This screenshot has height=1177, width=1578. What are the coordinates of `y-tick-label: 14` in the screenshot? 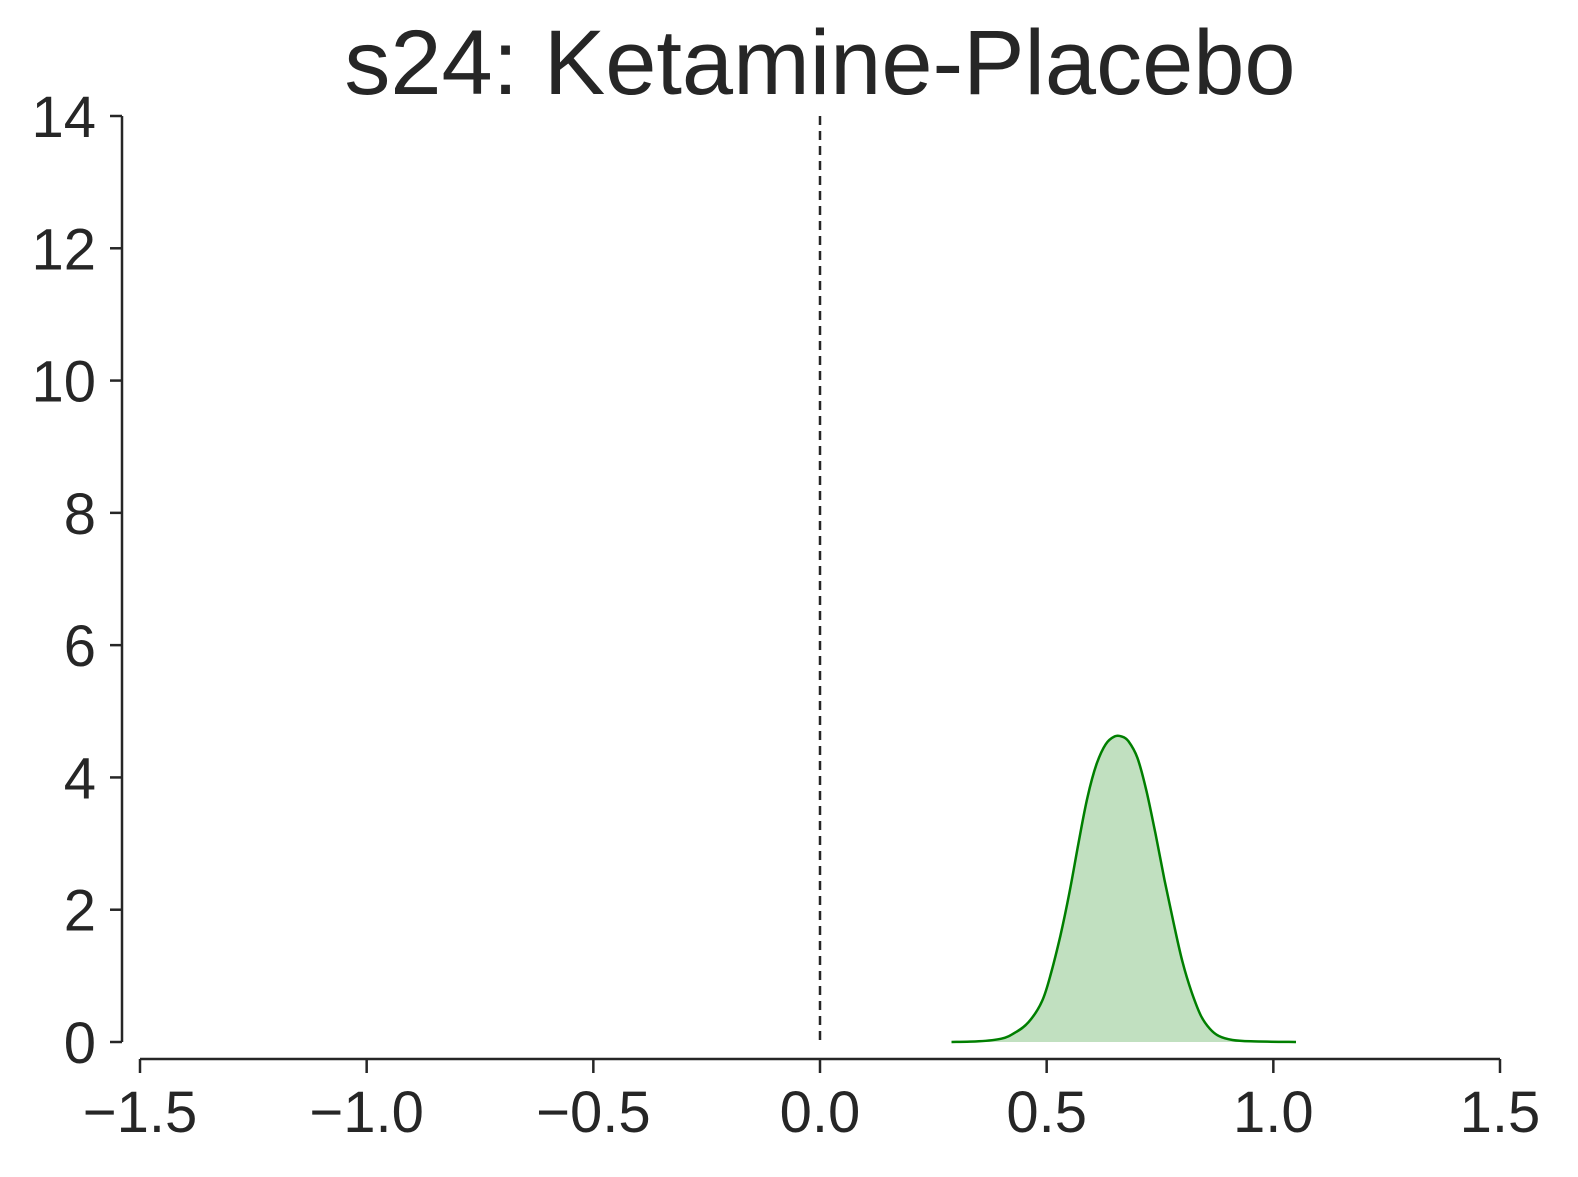 It's located at (63, 117).